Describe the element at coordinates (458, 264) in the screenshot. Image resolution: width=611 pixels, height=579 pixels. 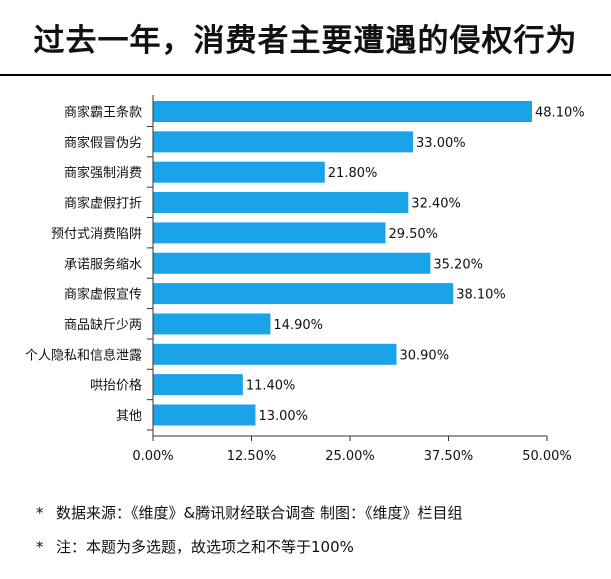
I see `value-label: 35.20%` at that location.